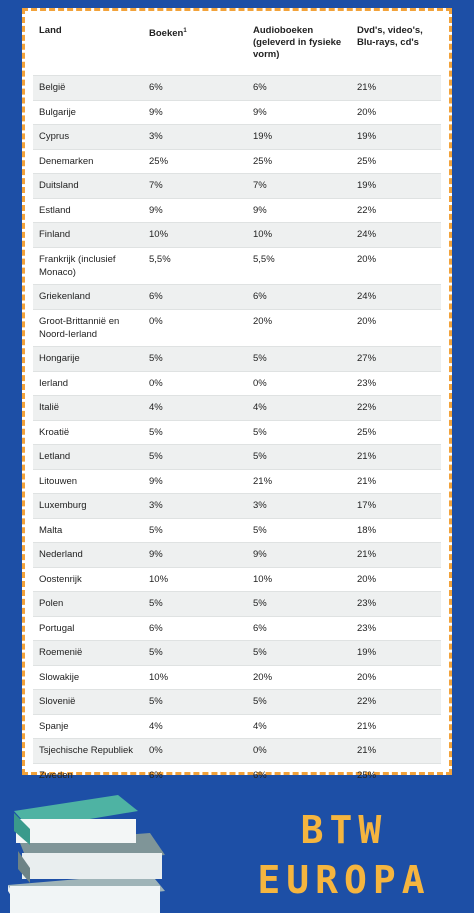  Describe the element at coordinates (88, 579) in the screenshot. I see `country-cell: Oostenrijk` at that location.